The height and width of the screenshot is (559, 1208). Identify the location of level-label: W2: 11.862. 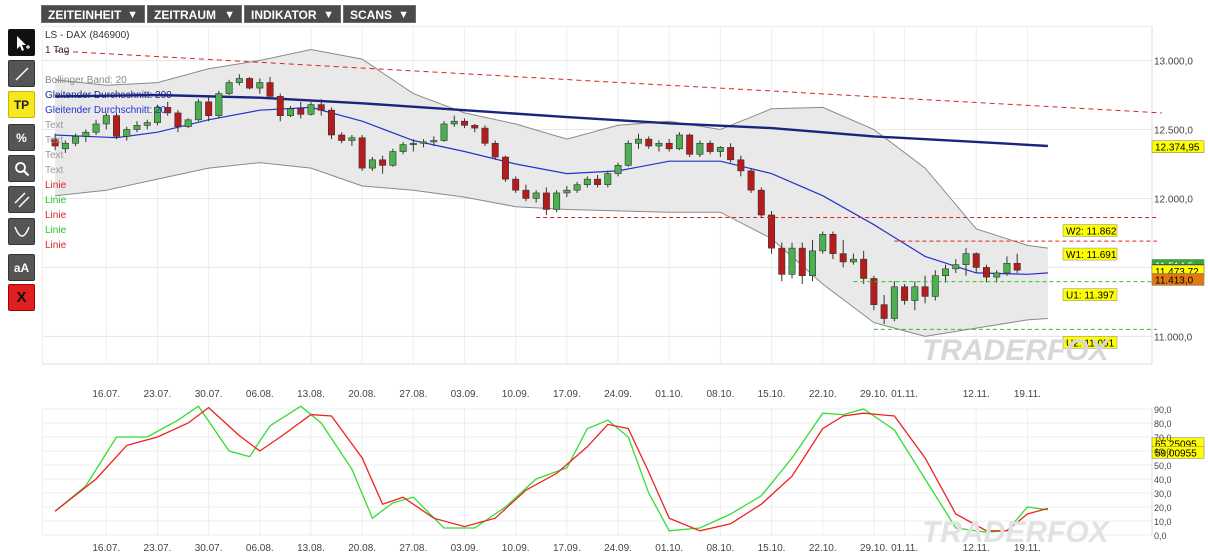
(1091, 231).